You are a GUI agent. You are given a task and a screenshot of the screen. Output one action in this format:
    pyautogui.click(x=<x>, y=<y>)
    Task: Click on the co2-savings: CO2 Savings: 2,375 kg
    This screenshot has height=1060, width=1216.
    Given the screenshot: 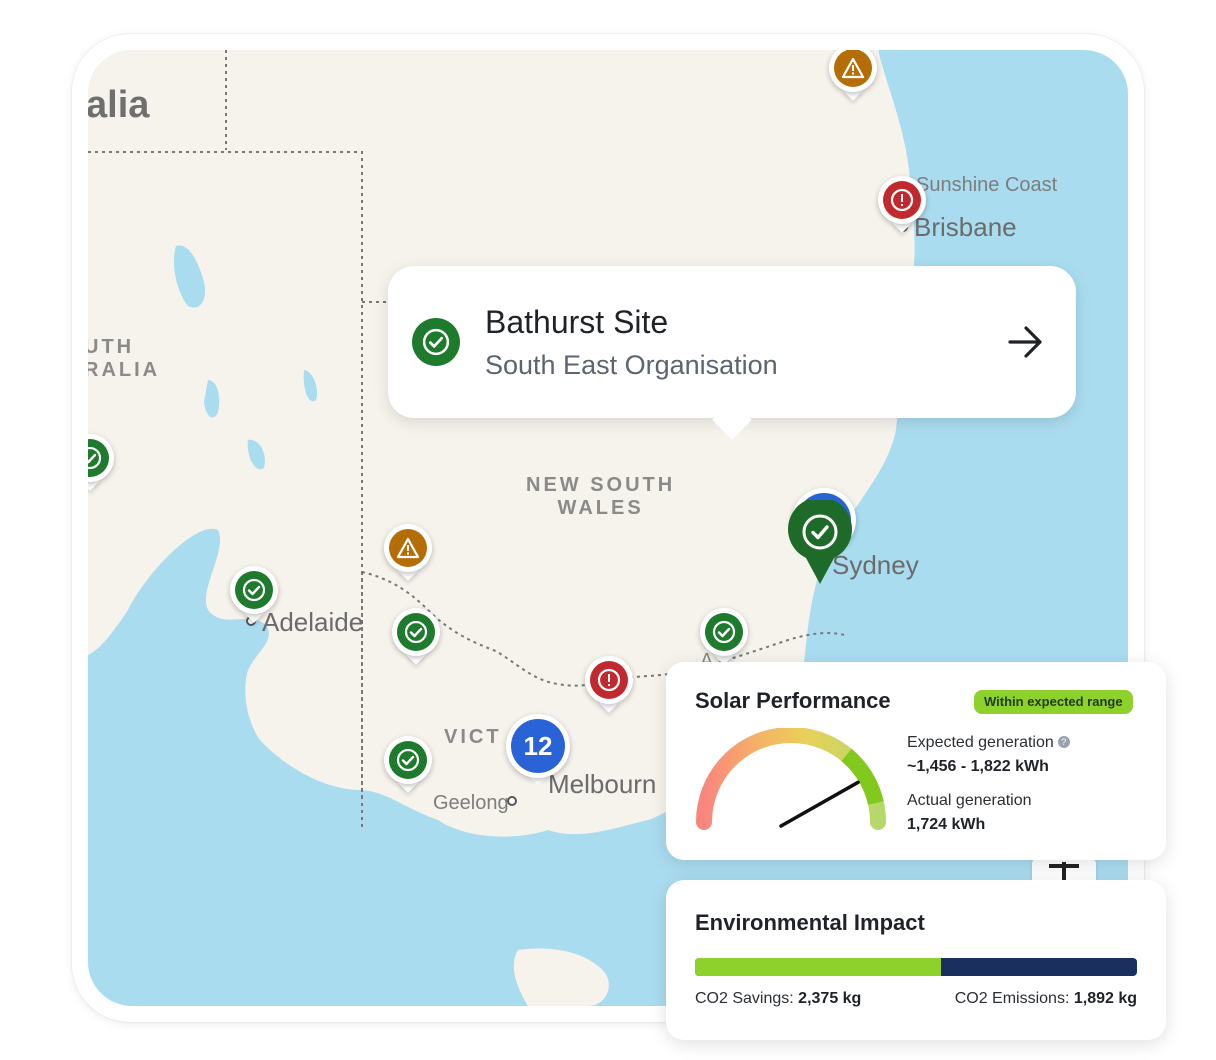 What is the action you would take?
    pyautogui.click(x=778, y=999)
    